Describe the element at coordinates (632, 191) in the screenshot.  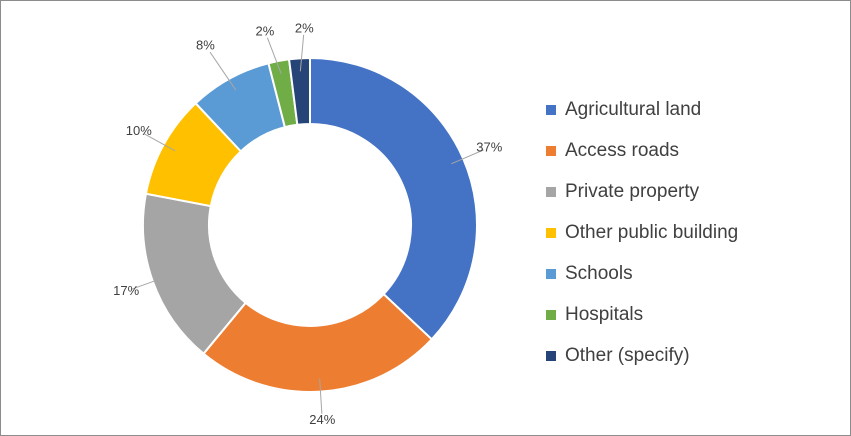
I see `legend-label: Private property` at that location.